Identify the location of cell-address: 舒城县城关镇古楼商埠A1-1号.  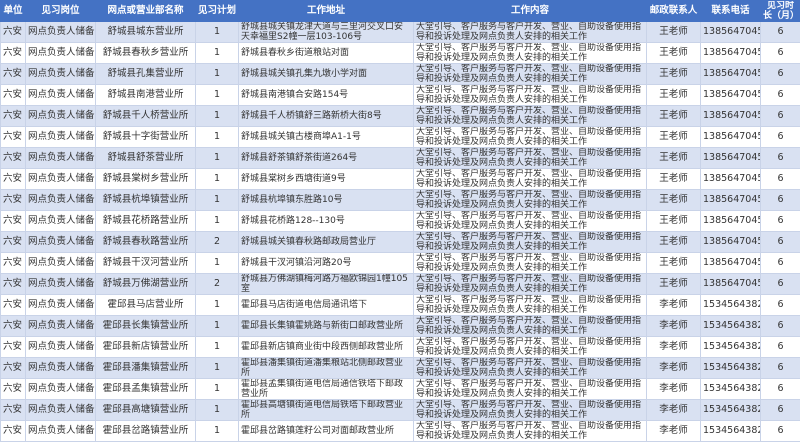
(326, 137).